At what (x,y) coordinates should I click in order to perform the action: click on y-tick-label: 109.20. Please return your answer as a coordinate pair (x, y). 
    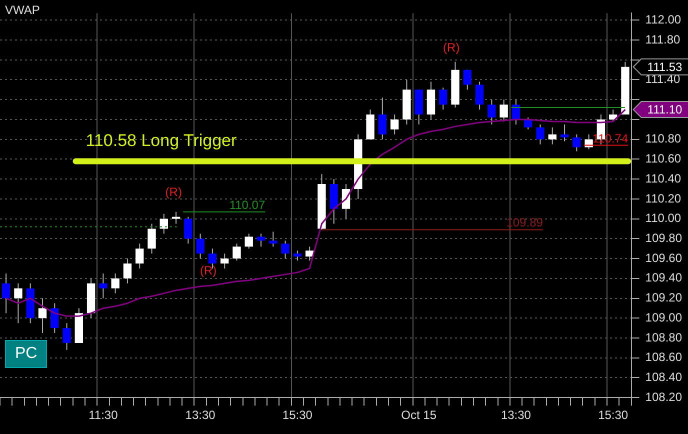
    Looking at the image, I should click on (663, 297).